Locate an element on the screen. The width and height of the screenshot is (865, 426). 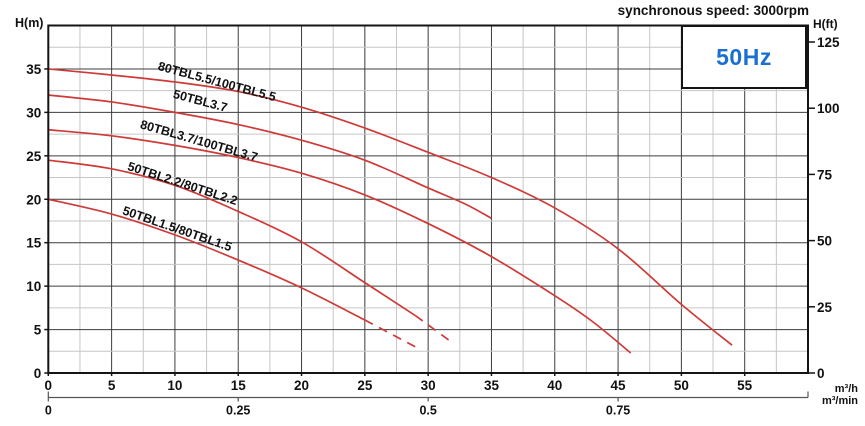
right-axis-tick: 0 is located at coordinates (821, 373).